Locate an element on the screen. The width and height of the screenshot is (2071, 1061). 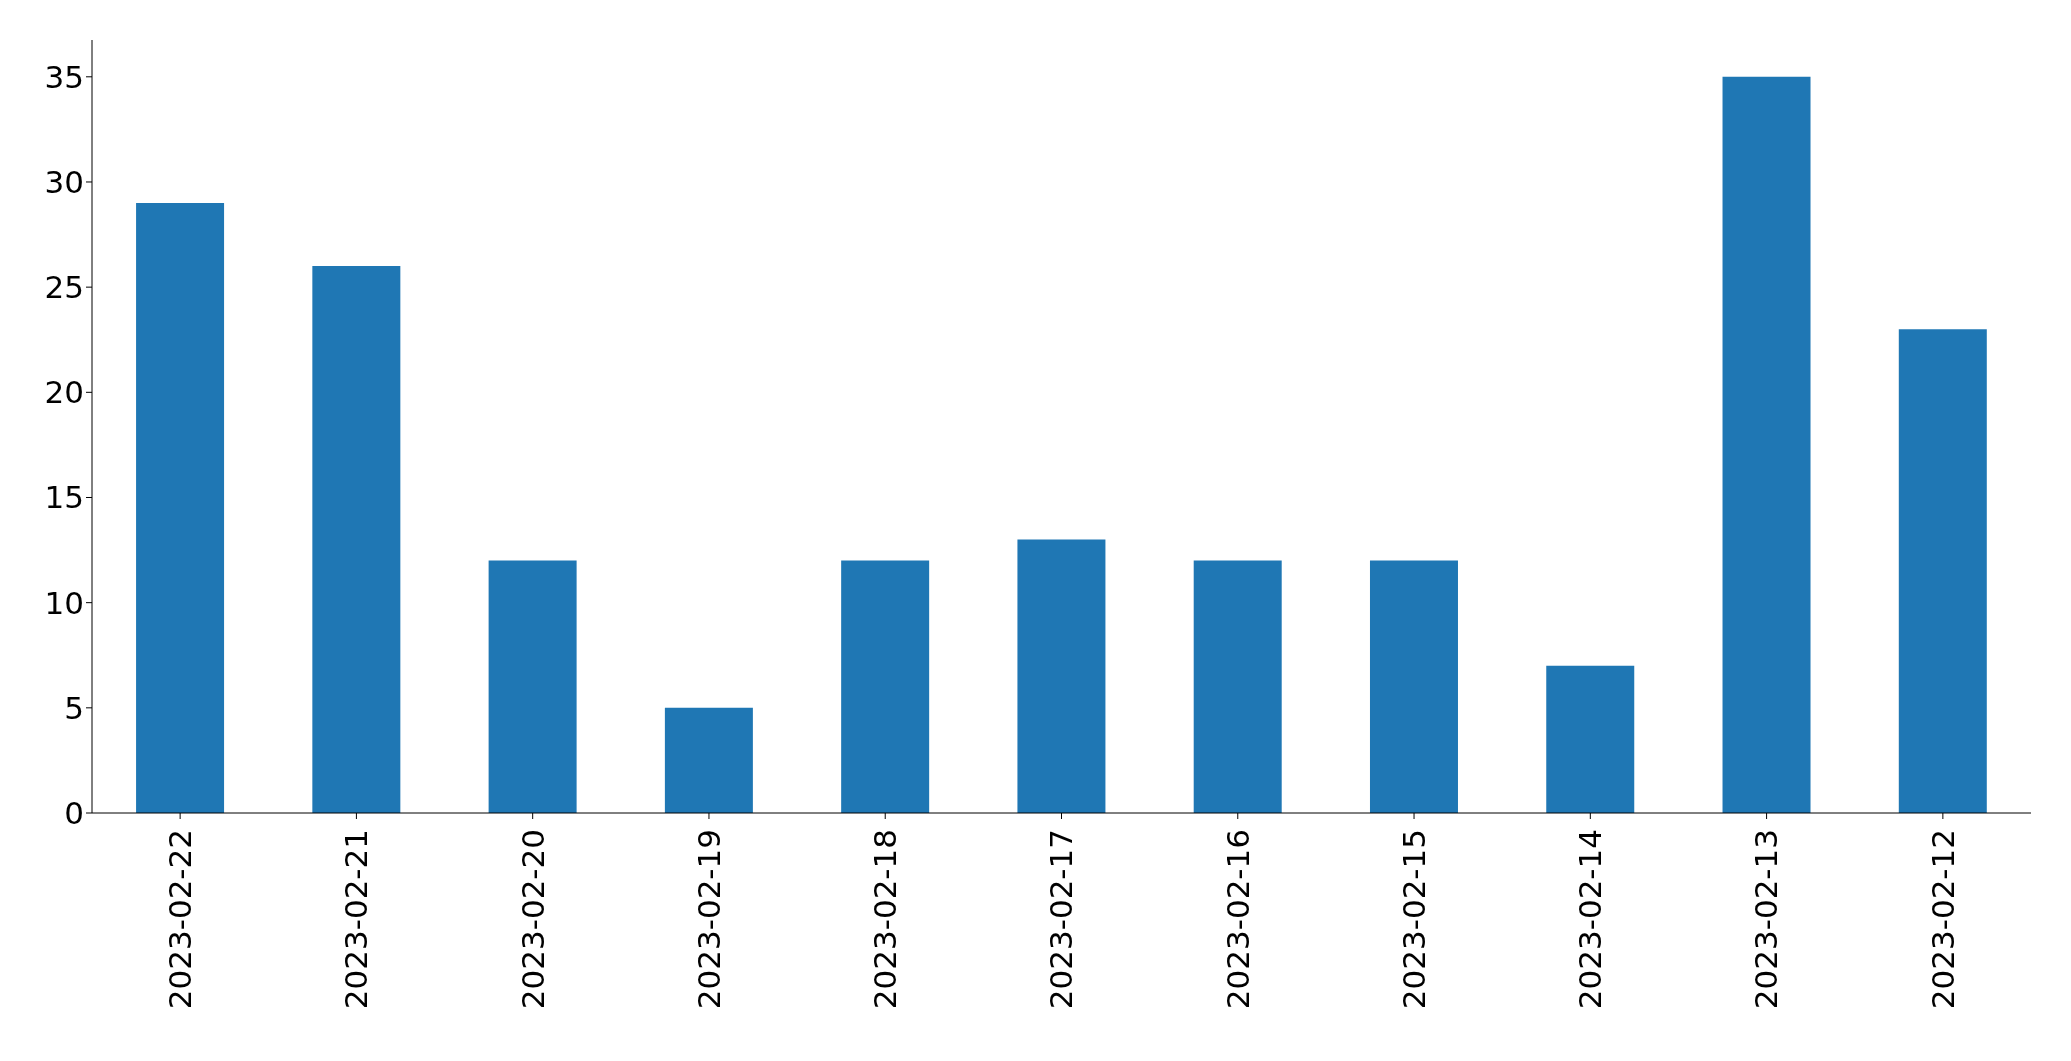
x-tick-label: 2023-02-20 is located at coordinates (532, 919).